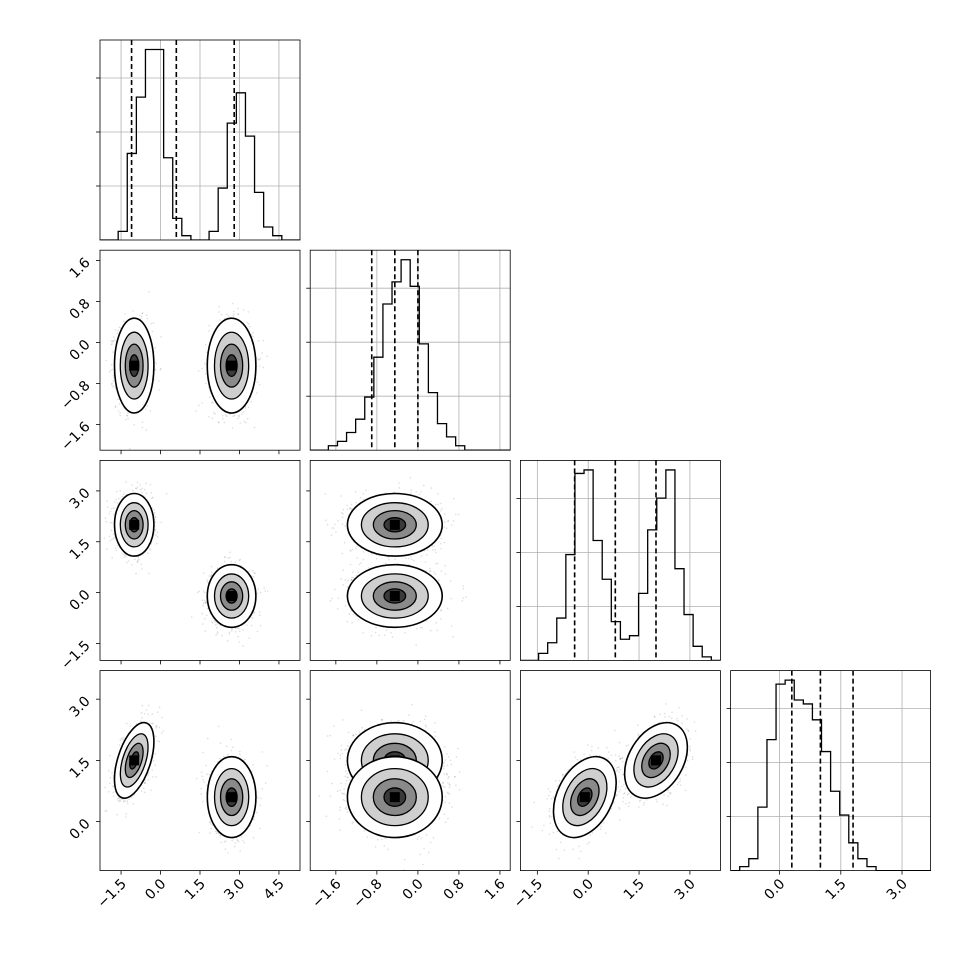 The image size is (970, 970). What do you see at coordinates (80, 268) in the screenshot?
I see `y-tick-label: 1.6` at bounding box center [80, 268].